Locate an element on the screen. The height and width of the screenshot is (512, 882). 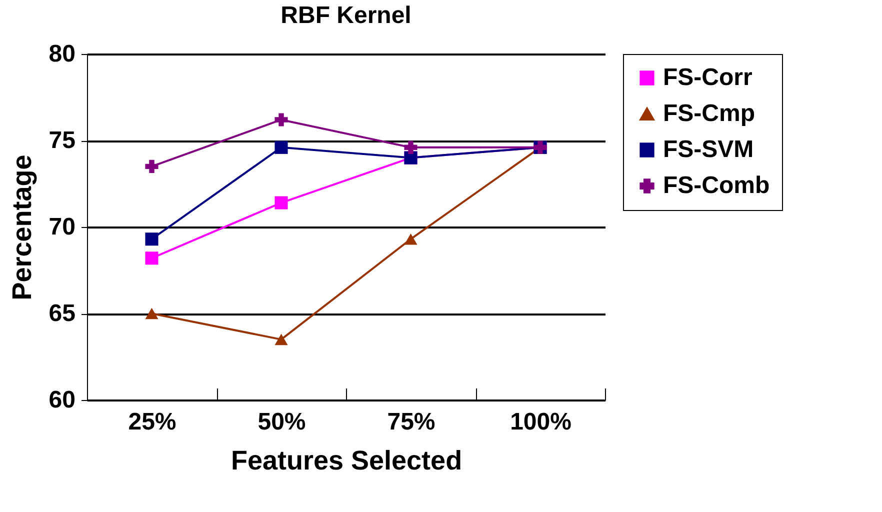
y-tick-label: 80 is located at coordinates (62, 54).